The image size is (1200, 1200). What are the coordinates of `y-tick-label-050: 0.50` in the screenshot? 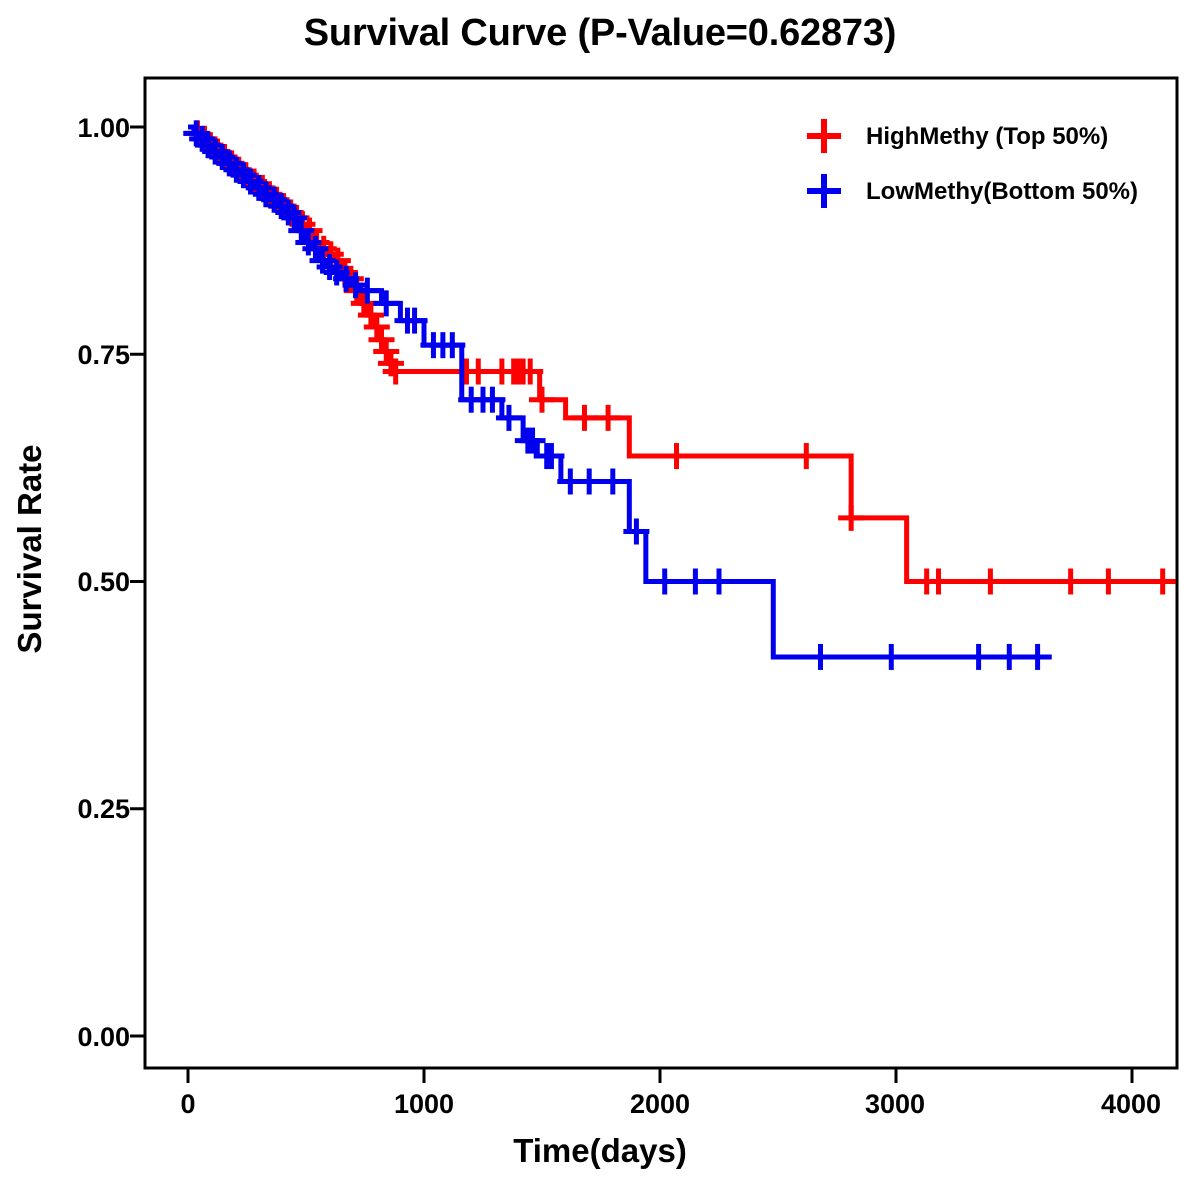 It's located at (103, 582).